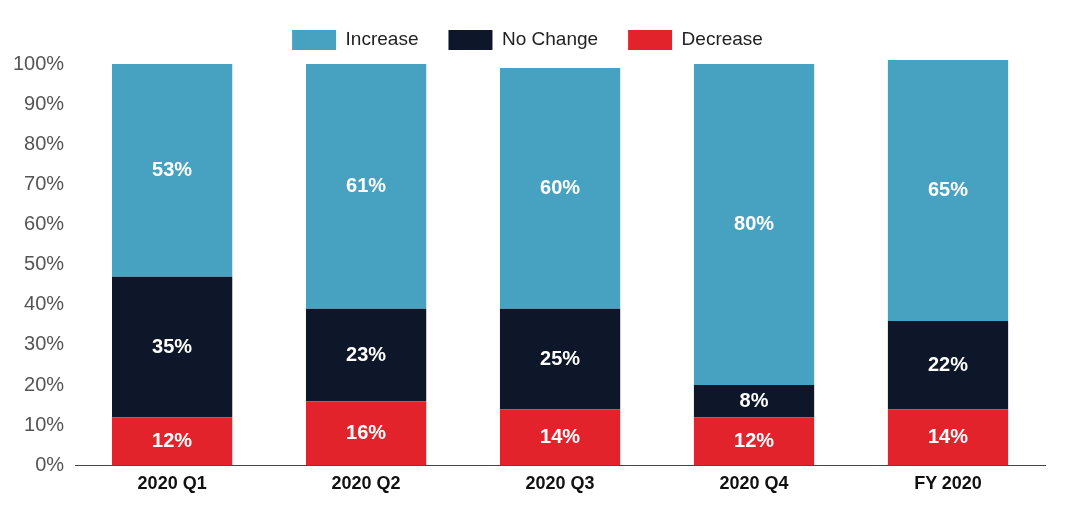 This screenshot has width=1065, height=508. What do you see at coordinates (366, 483) in the screenshot?
I see `x-tick-label: 2020 Q2` at bounding box center [366, 483].